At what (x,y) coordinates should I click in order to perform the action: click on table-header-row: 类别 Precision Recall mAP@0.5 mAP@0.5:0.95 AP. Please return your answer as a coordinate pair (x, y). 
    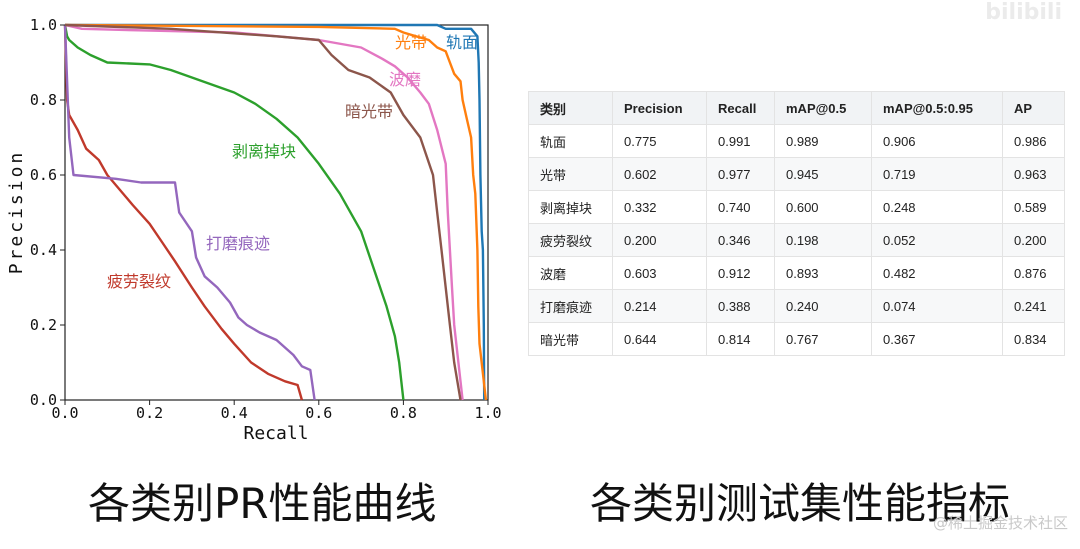
    Looking at the image, I should click on (796, 108).